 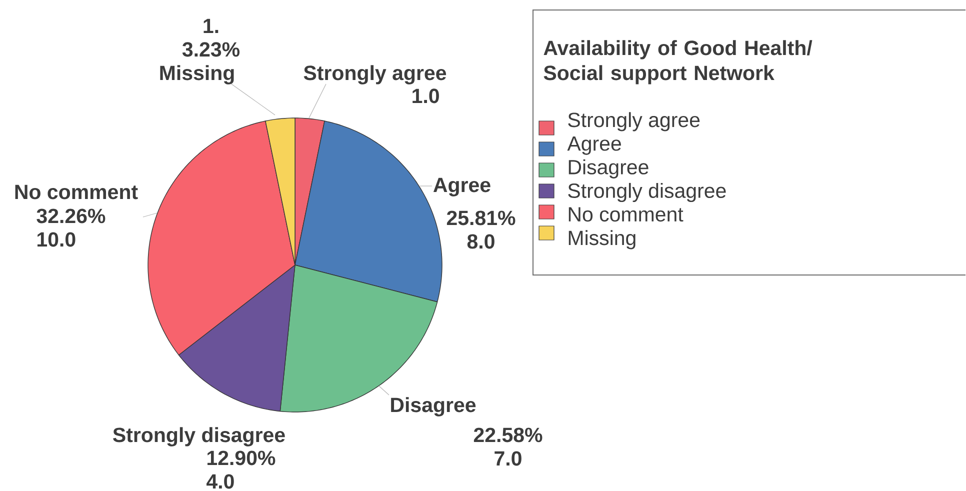 I want to click on data-label: 1.0, so click(x=425, y=96).